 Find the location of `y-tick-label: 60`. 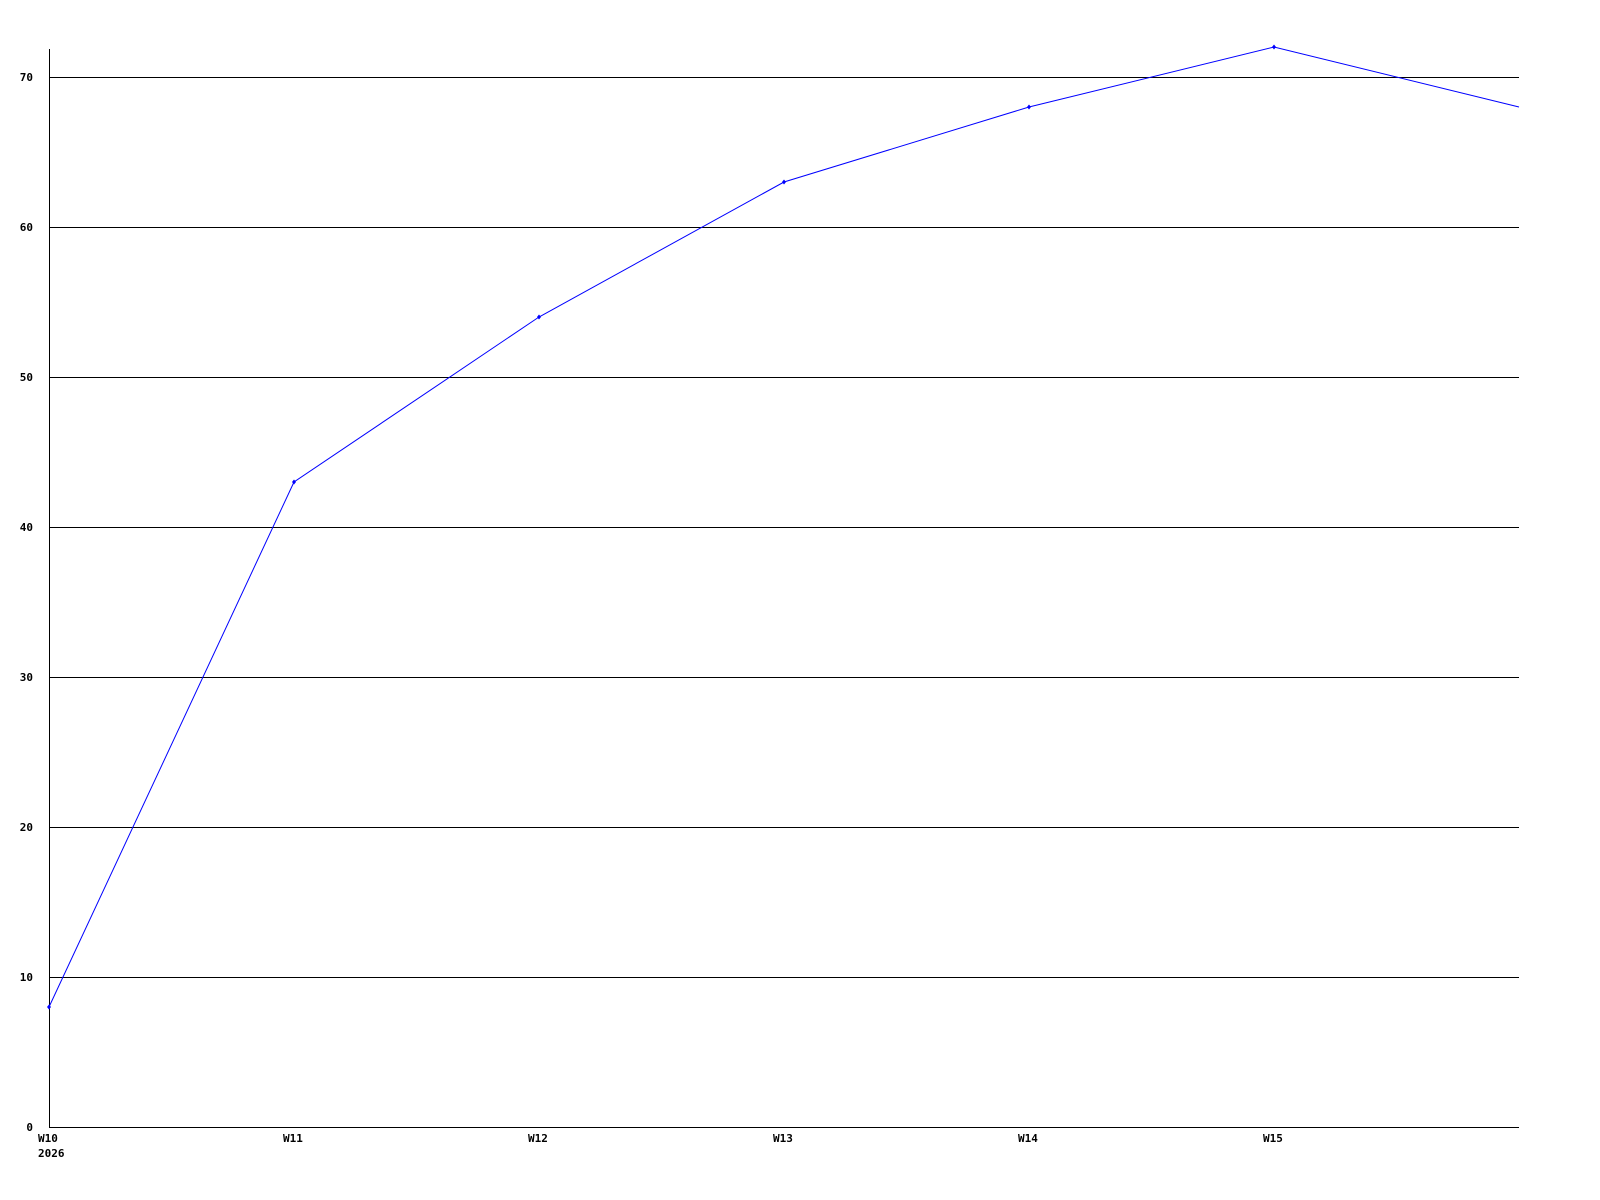

y-tick-label: 60 is located at coordinates (26, 227).